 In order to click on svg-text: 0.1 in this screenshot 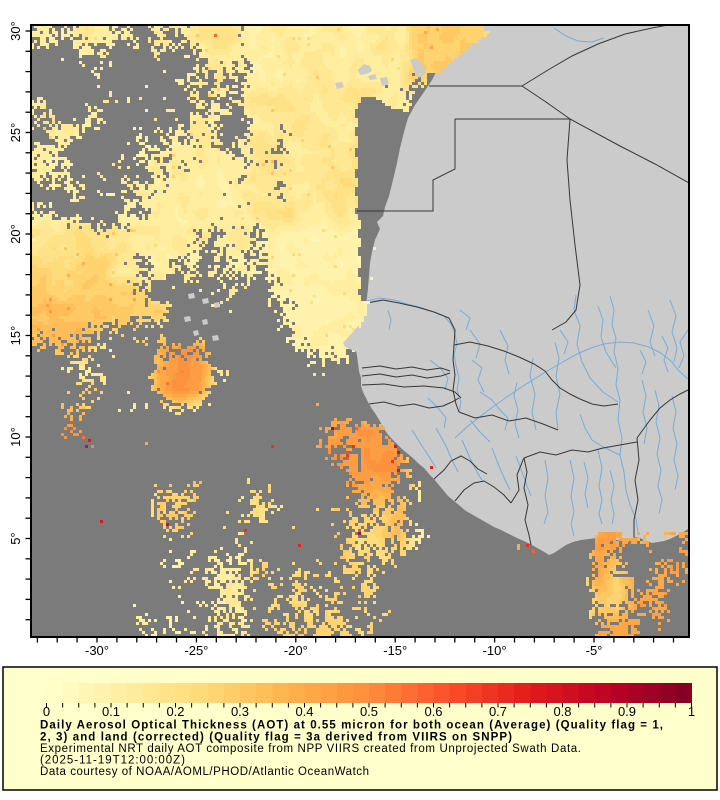, I will do `click(111, 711)`.